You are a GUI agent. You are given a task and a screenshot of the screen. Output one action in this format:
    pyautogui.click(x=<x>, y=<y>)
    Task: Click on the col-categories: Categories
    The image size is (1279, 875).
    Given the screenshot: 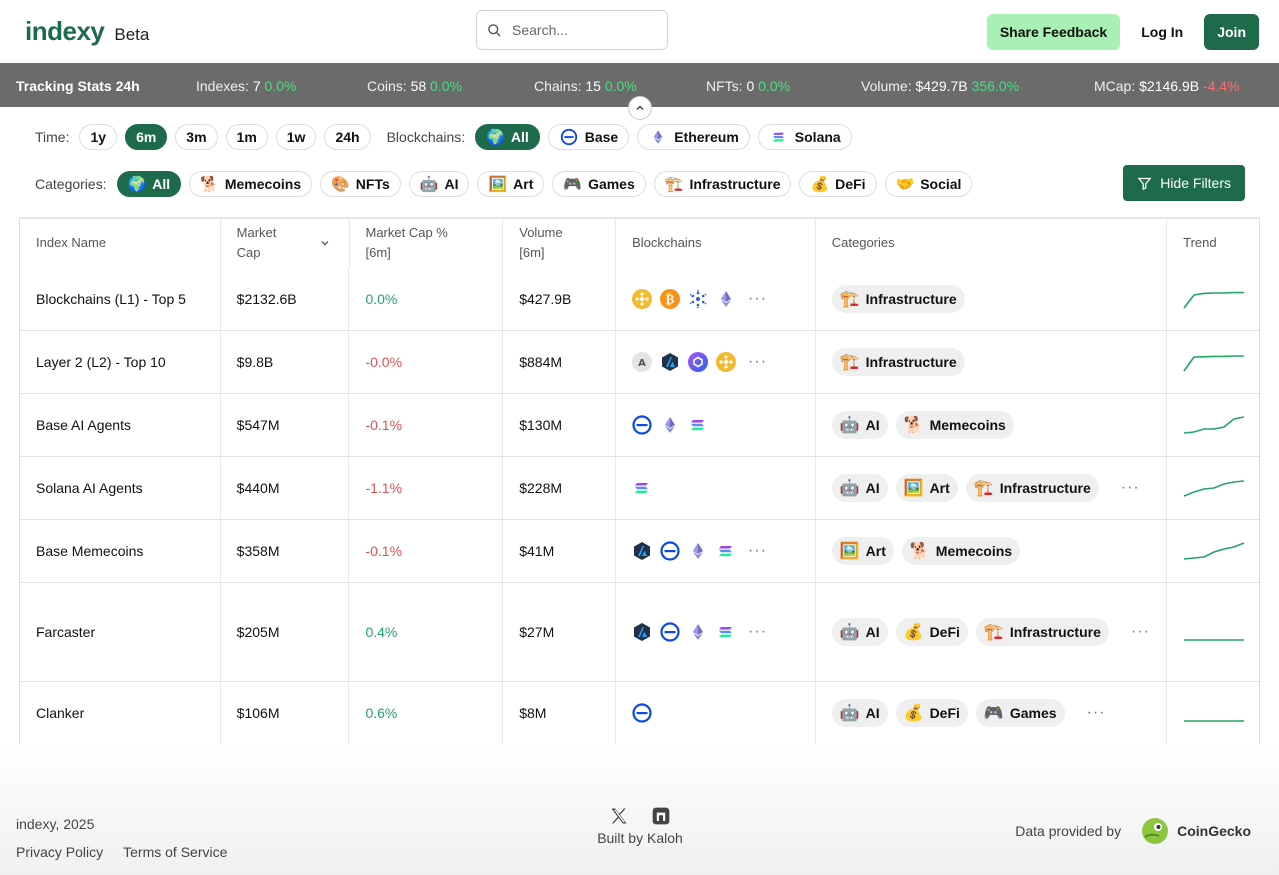 What is the action you would take?
    pyautogui.click(x=992, y=243)
    